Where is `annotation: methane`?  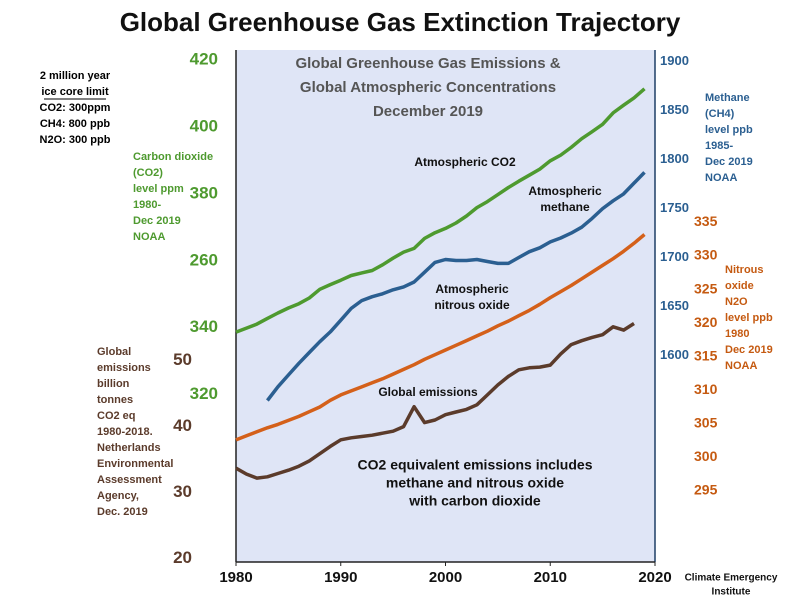
annotation: methane is located at coordinates (565, 207).